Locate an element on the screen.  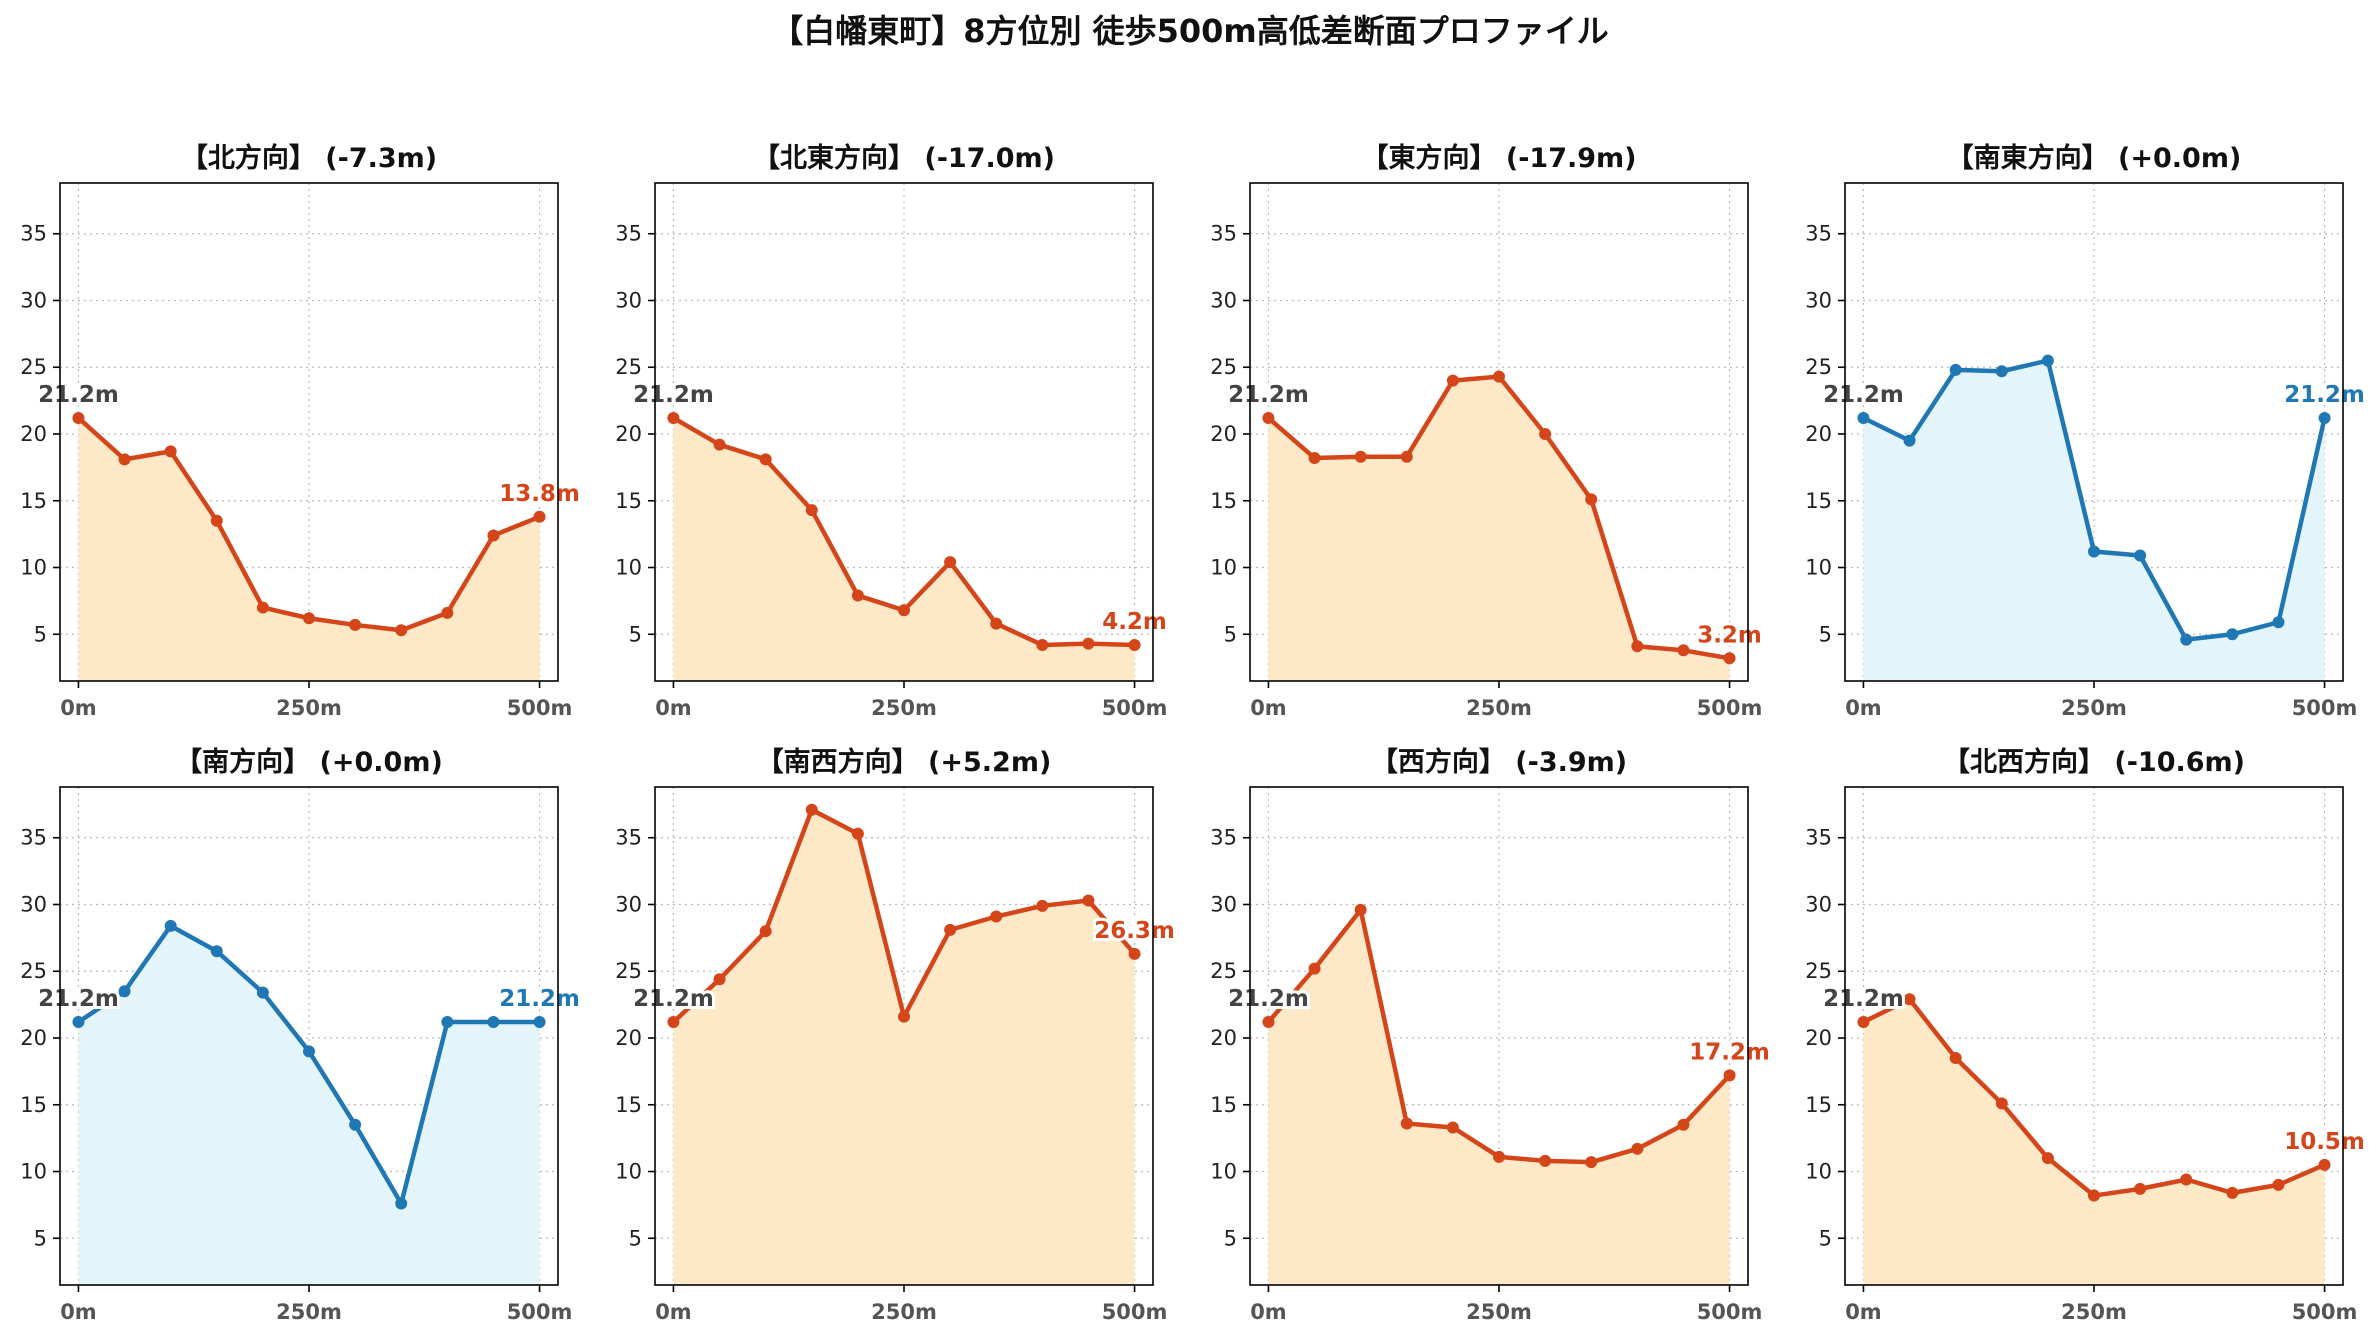
end-elevation-label: 4.2m is located at coordinates (1134, 622).